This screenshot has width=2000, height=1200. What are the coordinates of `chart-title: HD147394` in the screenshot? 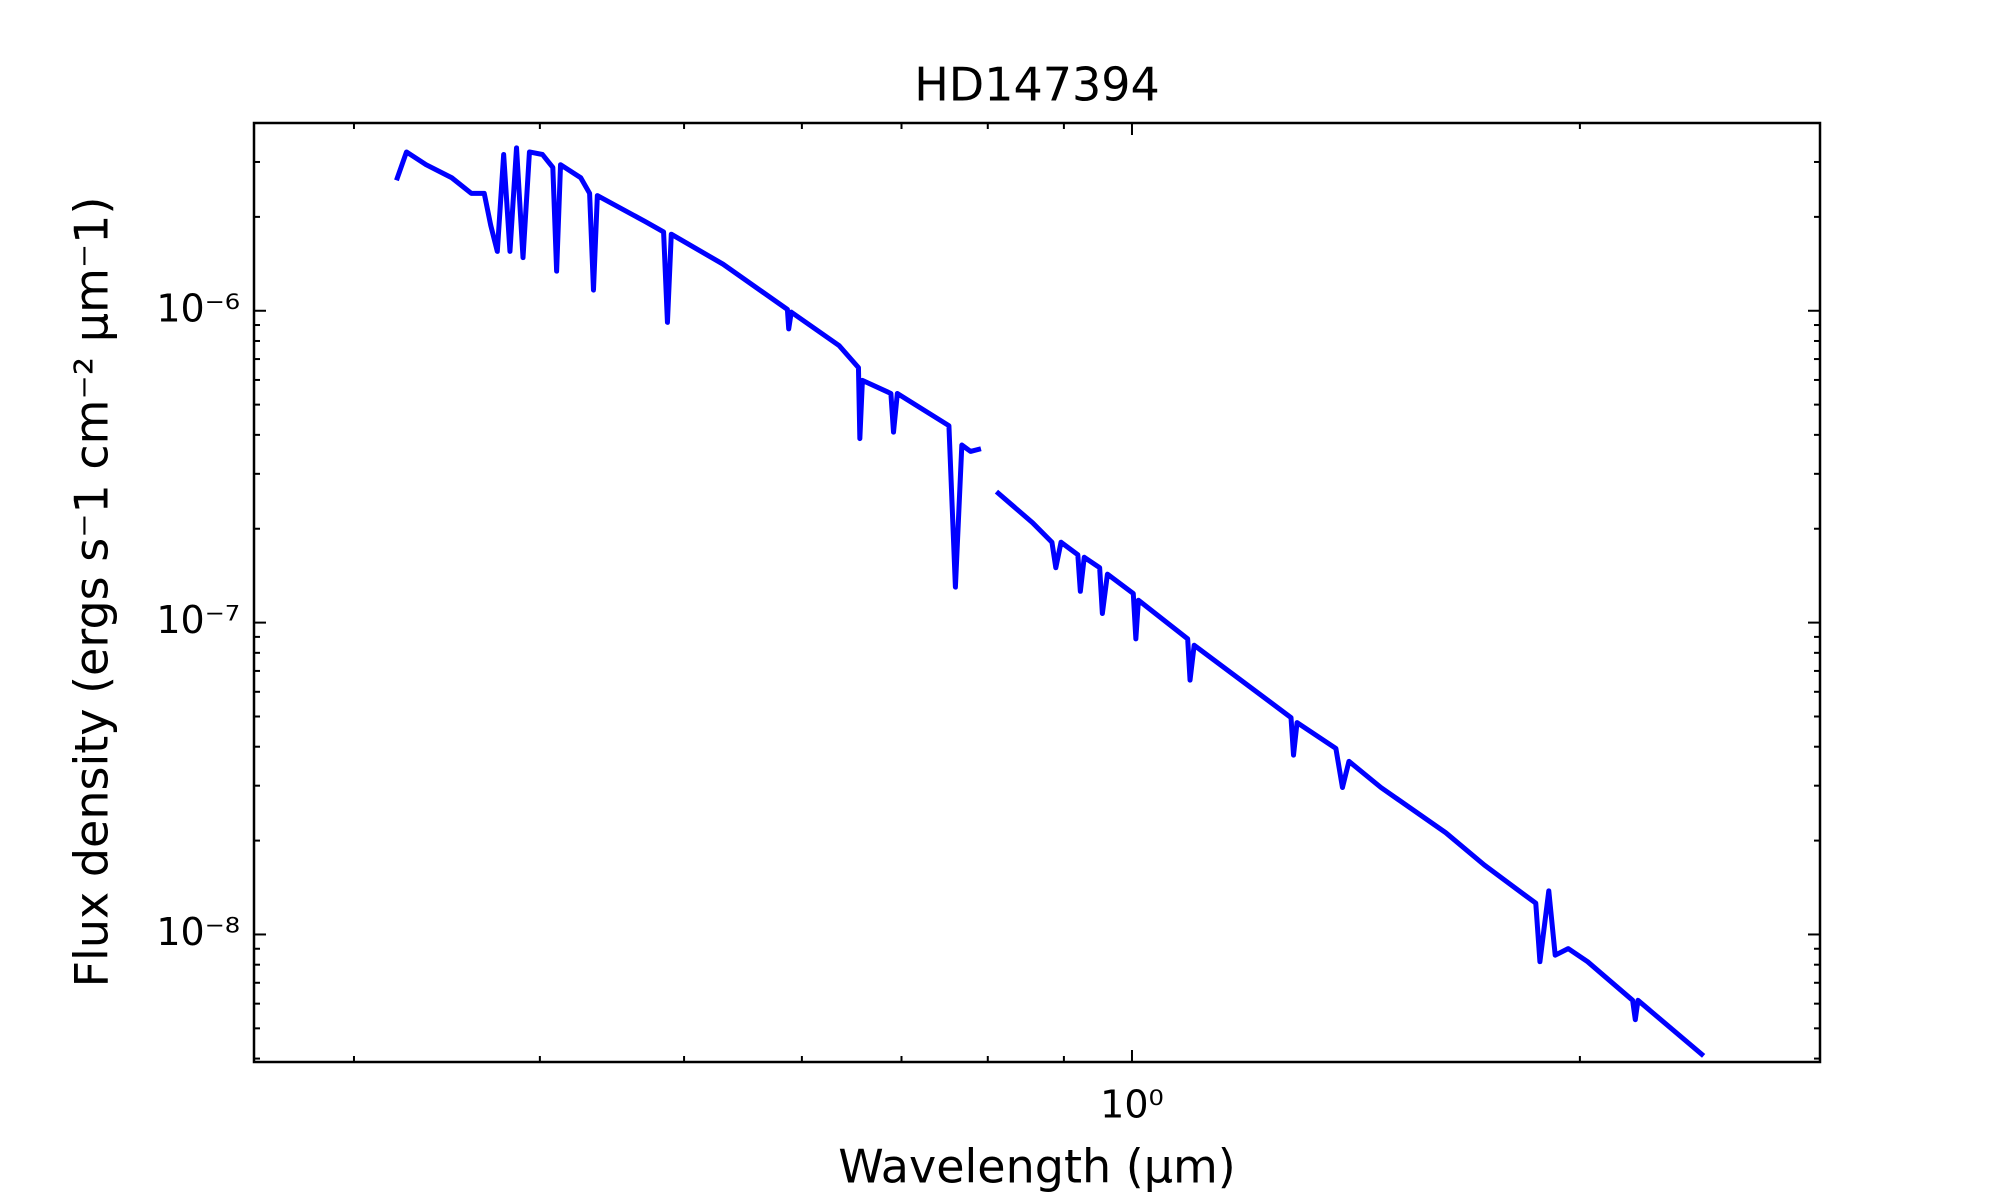 It's located at (1037, 85).